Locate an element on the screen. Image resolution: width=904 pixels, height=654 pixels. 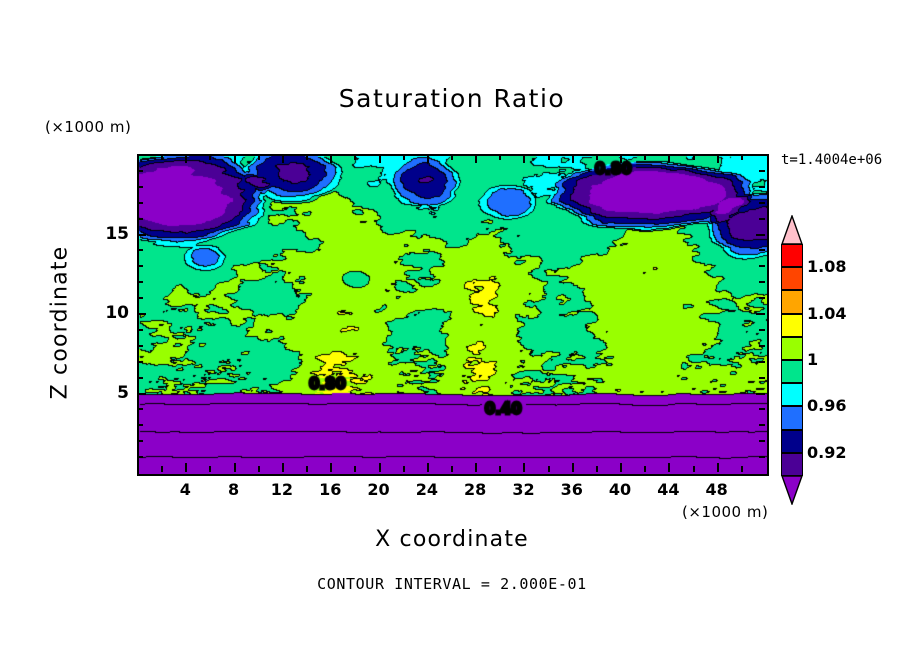
y-tick-label-15: 15 is located at coordinates (117, 233).